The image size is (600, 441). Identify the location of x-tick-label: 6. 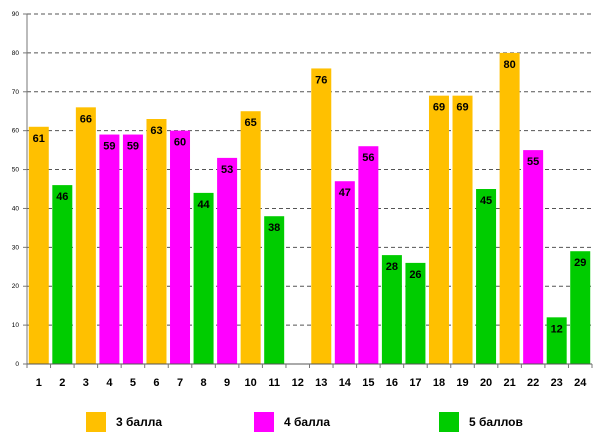
(156, 383).